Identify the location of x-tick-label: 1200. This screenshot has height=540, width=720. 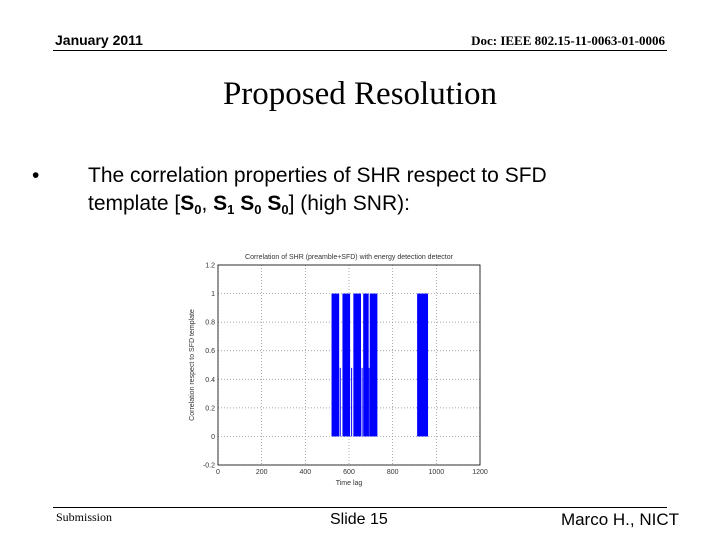
(480, 472).